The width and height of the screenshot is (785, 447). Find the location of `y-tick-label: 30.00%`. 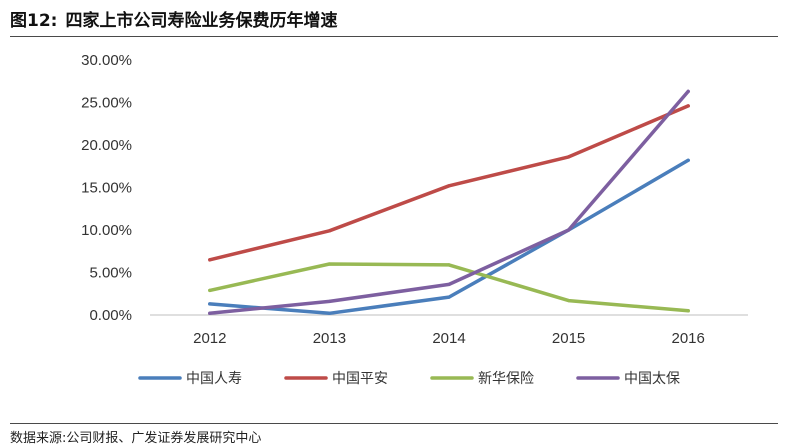

y-tick-label: 30.00% is located at coordinates (106, 60).